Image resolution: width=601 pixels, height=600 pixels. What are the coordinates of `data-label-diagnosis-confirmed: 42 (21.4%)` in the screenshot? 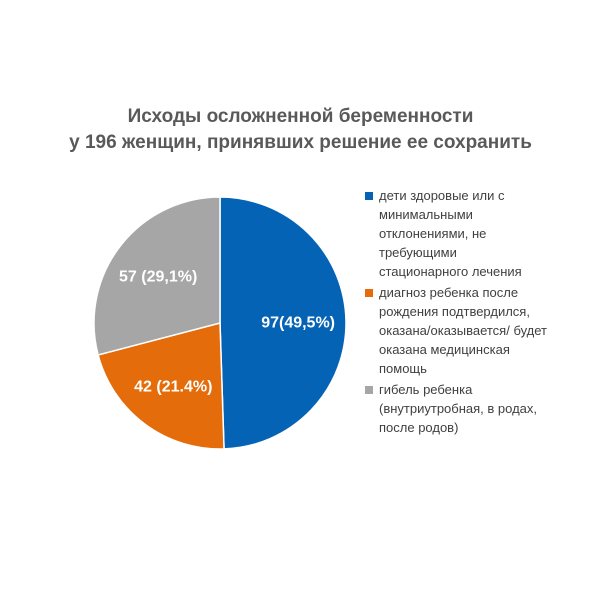 It's located at (173, 387).